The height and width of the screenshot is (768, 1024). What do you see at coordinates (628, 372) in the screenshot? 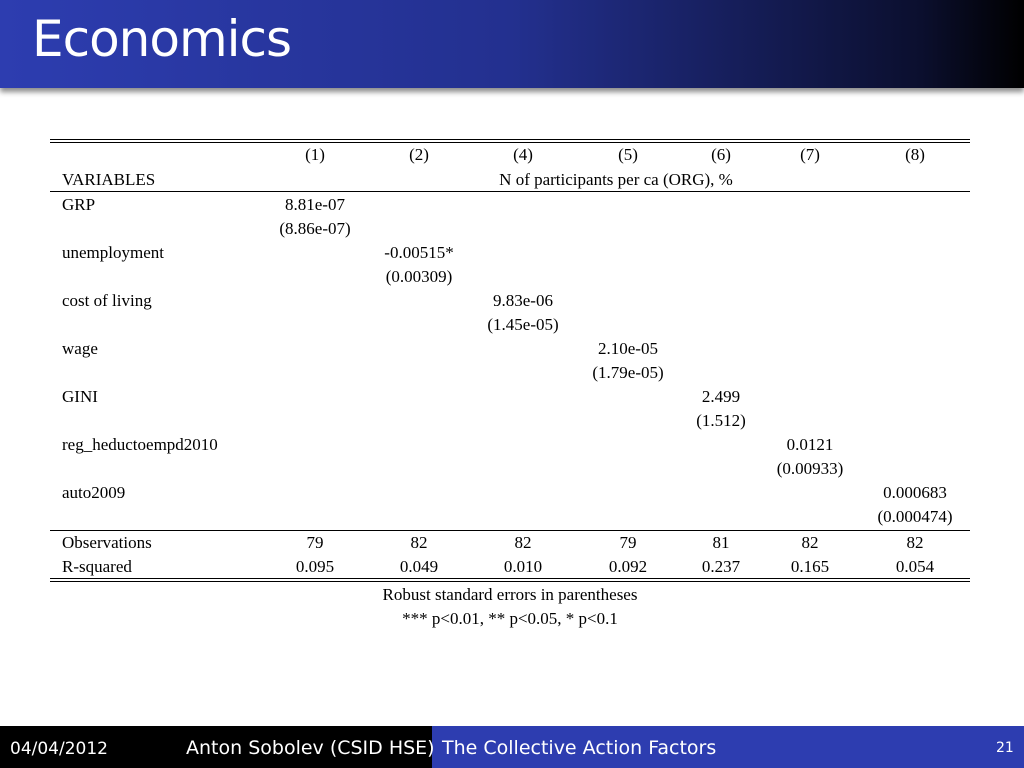
I see `standard-error: (1.79e-05)` at bounding box center [628, 372].